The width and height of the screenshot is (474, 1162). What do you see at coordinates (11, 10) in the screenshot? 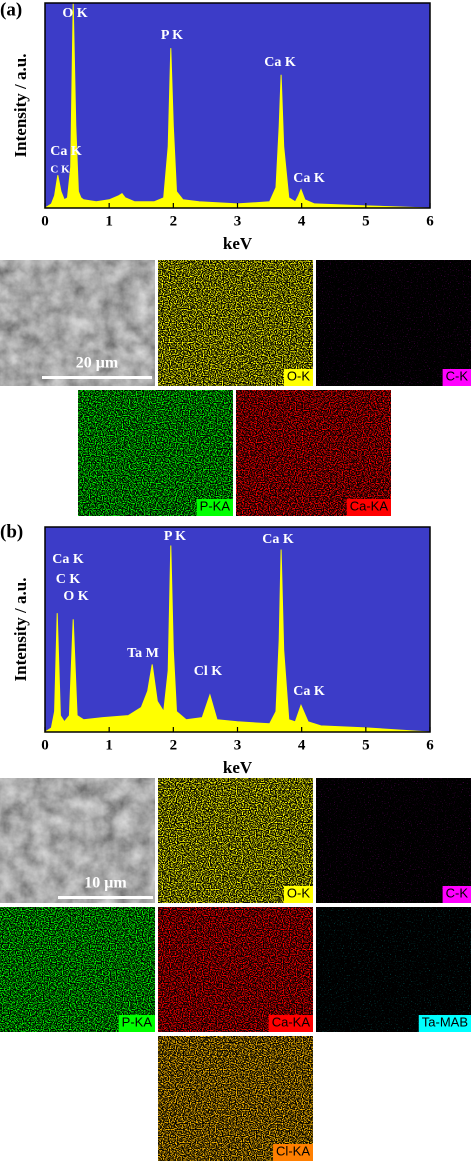
I see `panel-label: (a)` at bounding box center [11, 10].